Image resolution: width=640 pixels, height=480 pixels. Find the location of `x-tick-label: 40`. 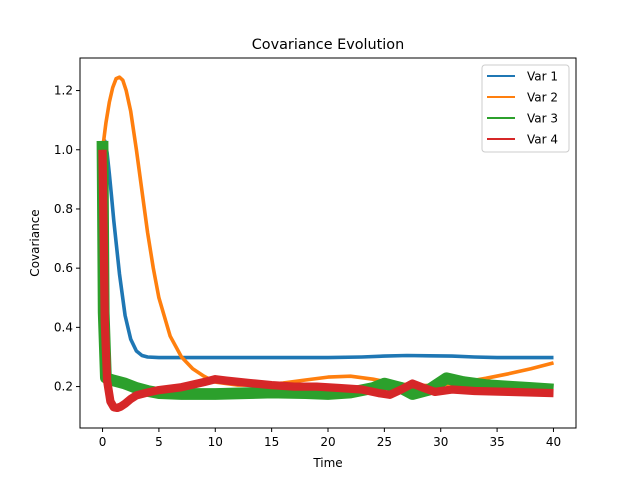

x-tick-label: 40 is located at coordinates (553, 442).